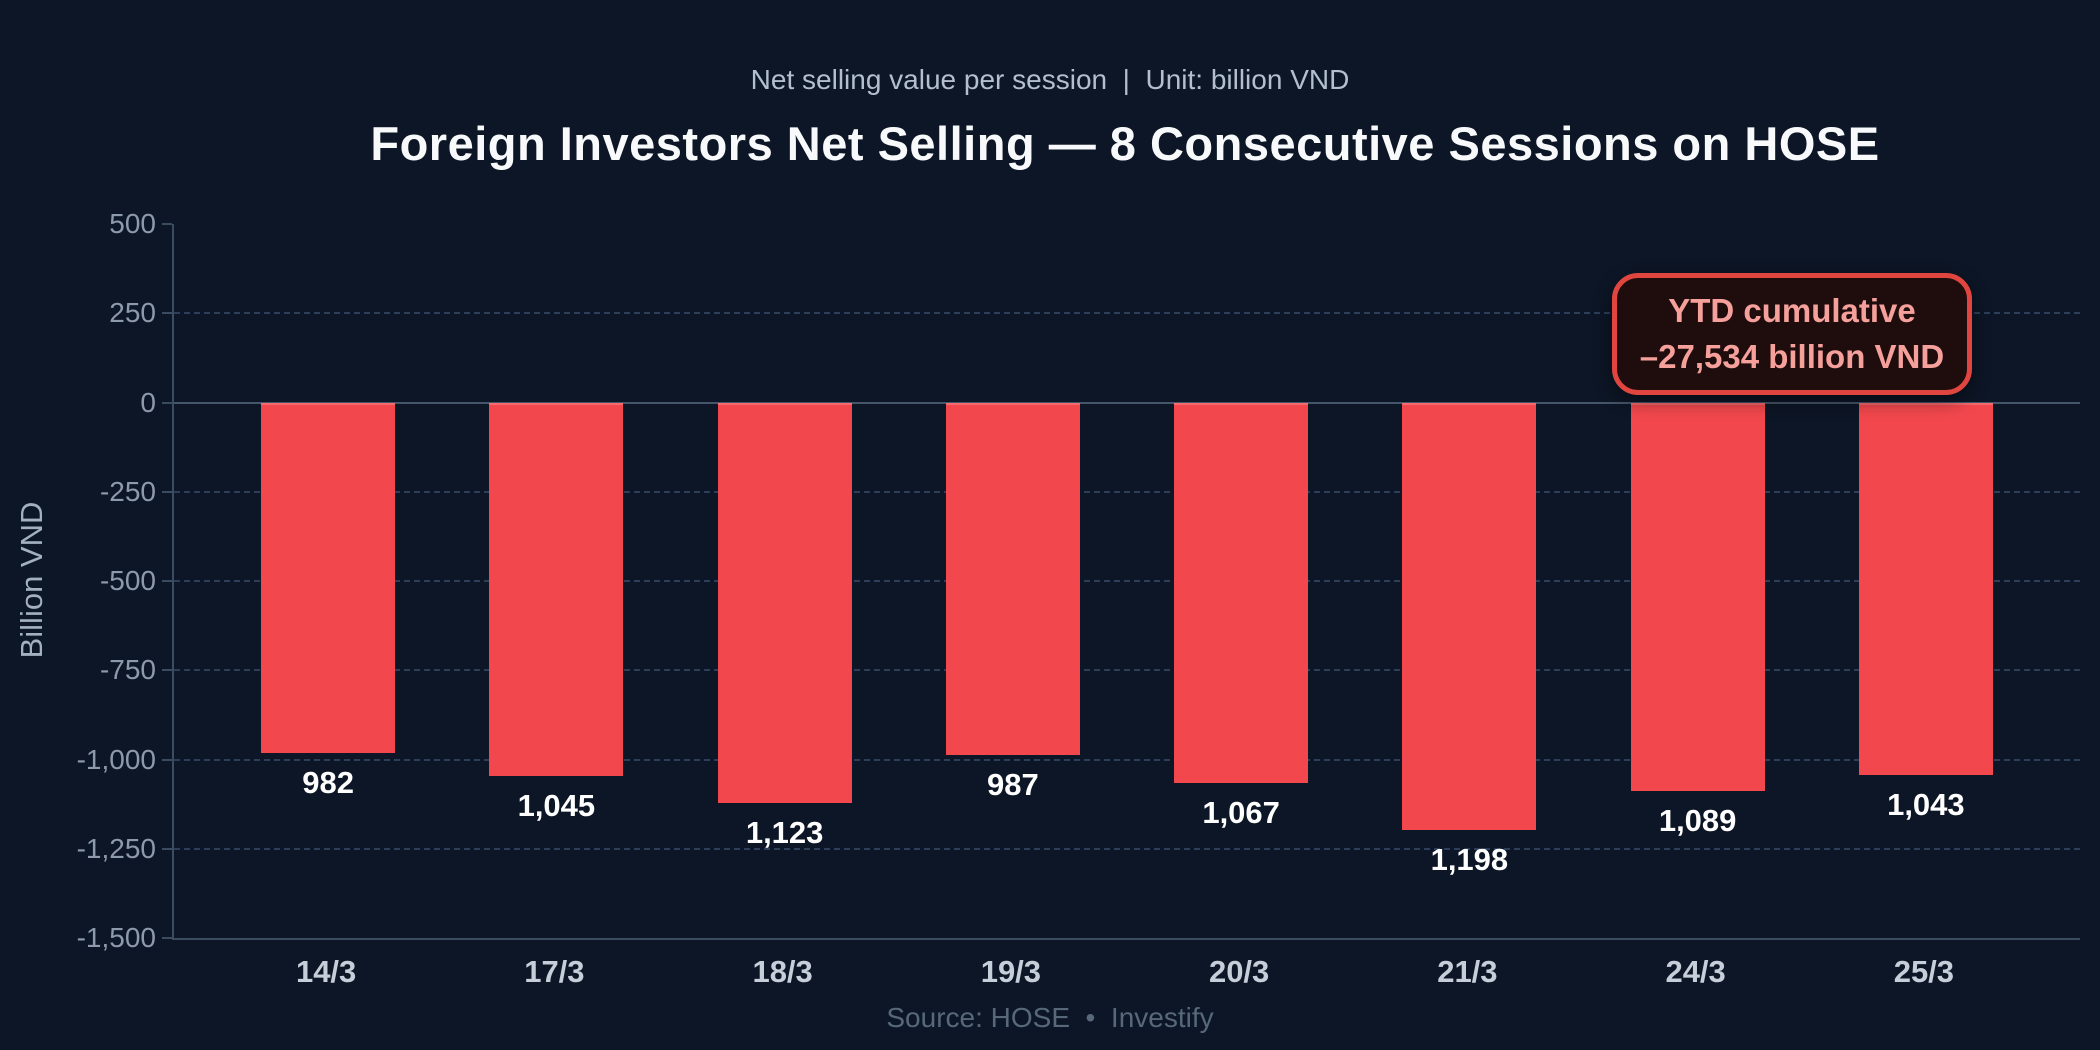  I want to click on bar-value-label: 1,089, so click(1697, 821).